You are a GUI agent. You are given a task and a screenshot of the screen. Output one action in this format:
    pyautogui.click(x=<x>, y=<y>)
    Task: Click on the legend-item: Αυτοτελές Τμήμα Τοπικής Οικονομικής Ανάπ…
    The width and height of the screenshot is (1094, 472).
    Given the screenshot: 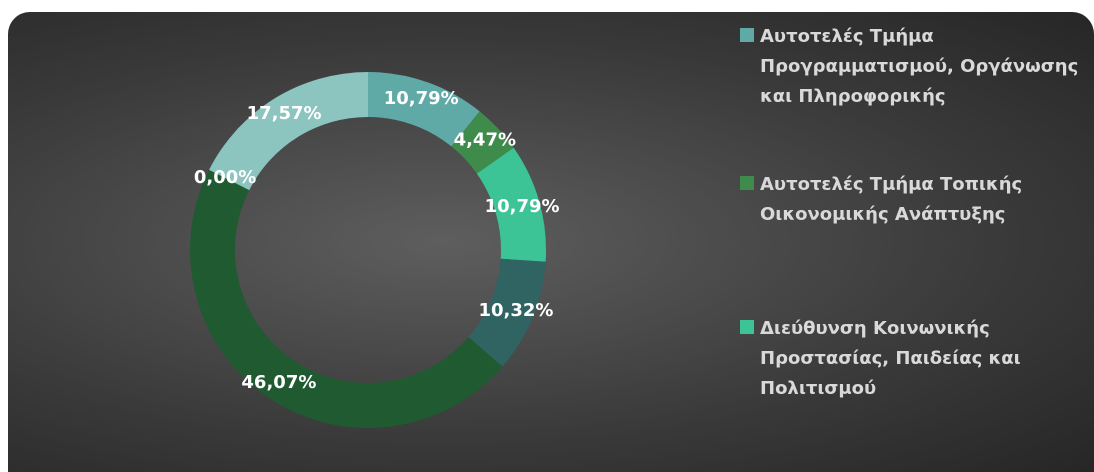 What is the action you would take?
    pyautogui.click(x=910, y=200)
    